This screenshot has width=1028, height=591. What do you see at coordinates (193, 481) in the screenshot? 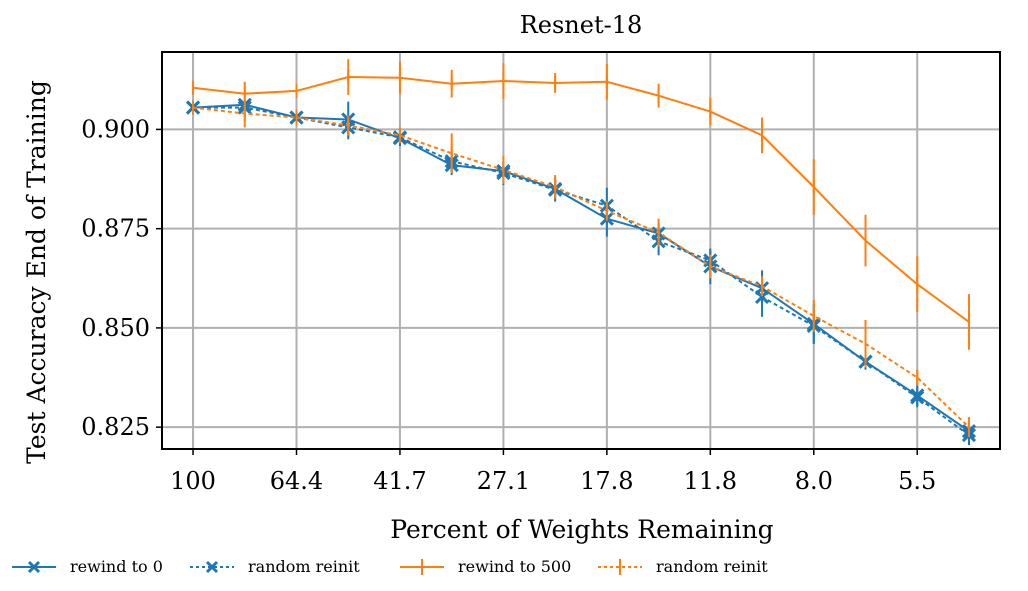
I see `x-tick-label: 100` at bounding box center [193, 481].